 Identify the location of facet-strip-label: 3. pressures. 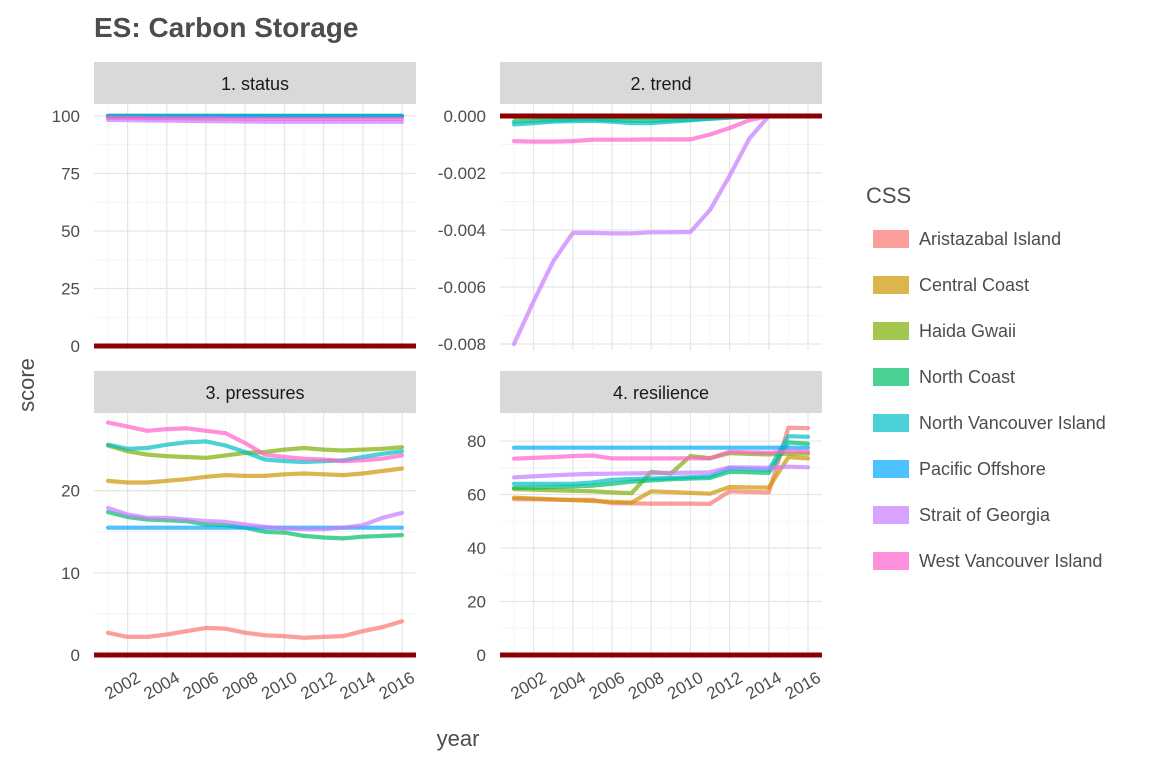
(254, 393).